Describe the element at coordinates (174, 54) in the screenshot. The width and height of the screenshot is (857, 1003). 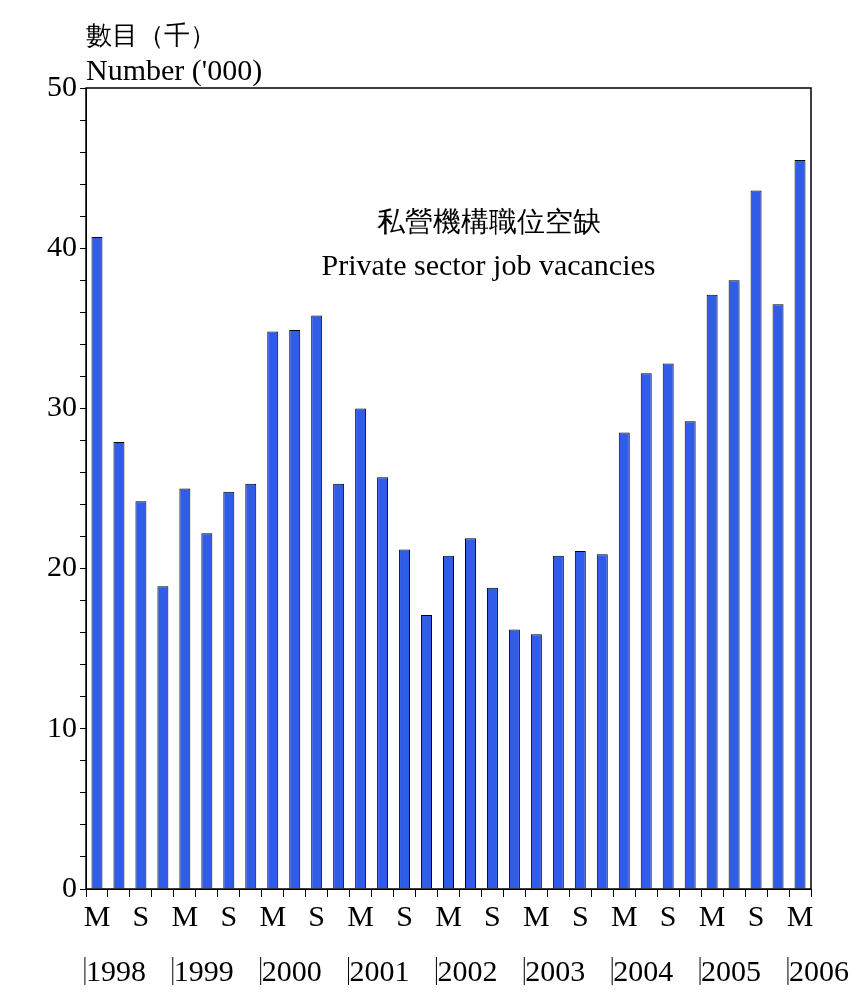
I see `y-axis-title: 數目（千） Number ('000)` at that location.